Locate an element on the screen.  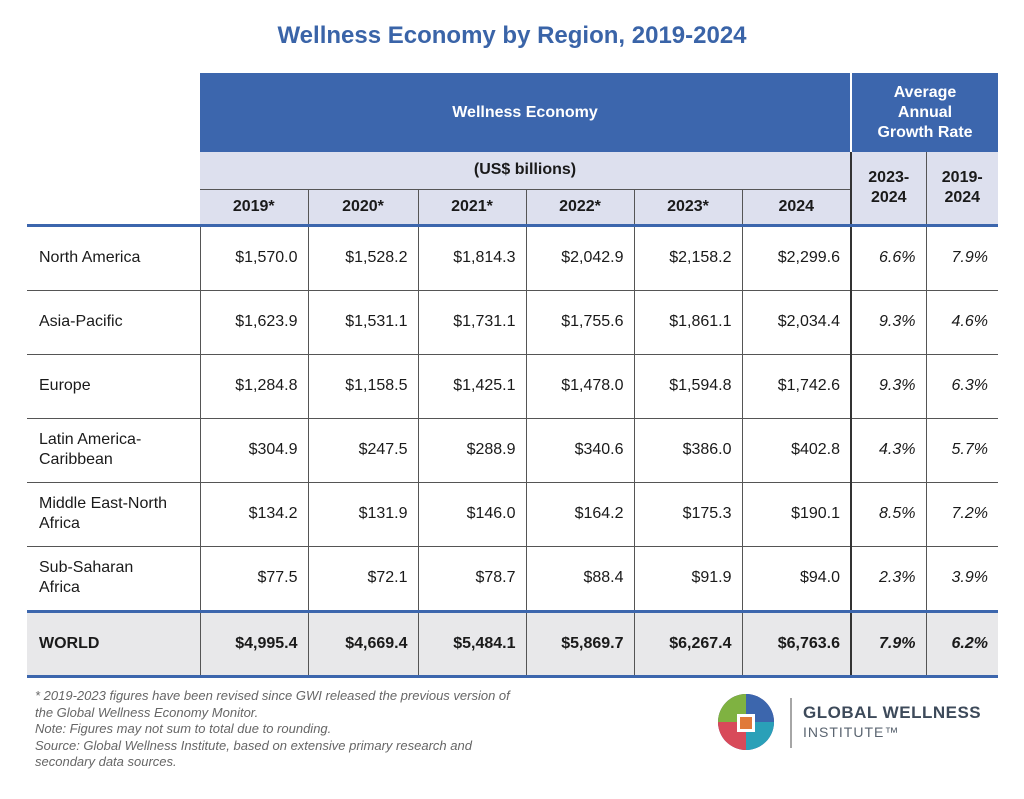
logo-icon is located at coordinates (755, 722).